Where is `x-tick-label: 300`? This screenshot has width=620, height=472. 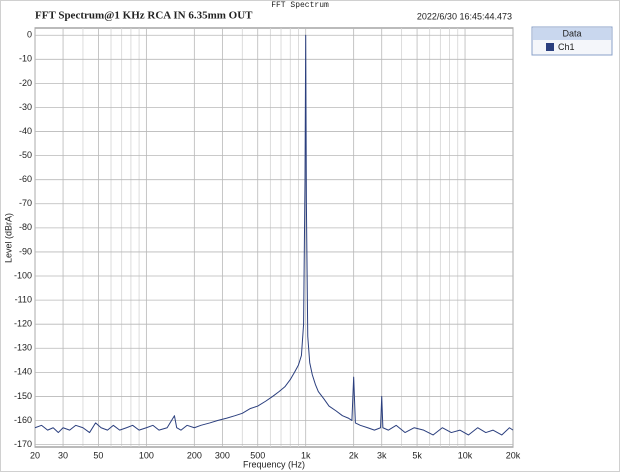
x-tick-label: 300 is located at coordinates (222, 455).